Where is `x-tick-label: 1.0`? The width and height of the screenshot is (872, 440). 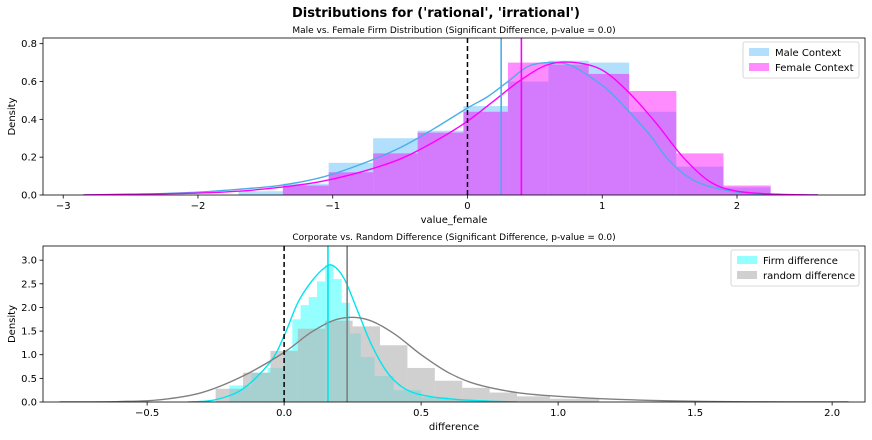 x-tick-label: 1.0 is located at coordinates (558, 413).